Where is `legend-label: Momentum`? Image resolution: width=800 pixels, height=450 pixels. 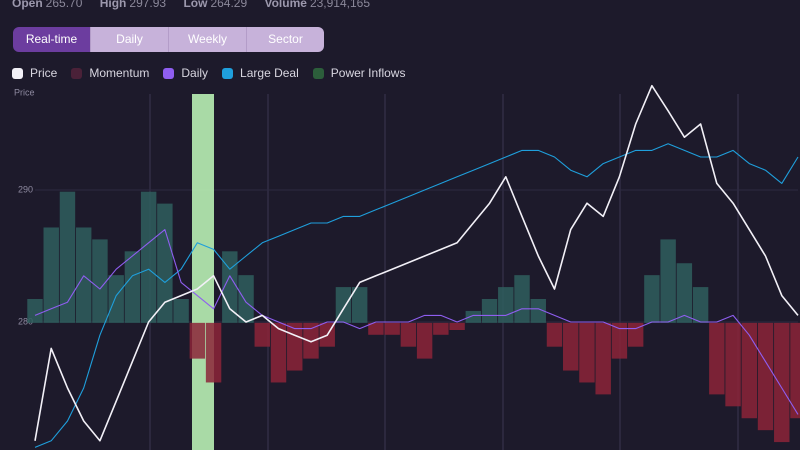 legend-label: Momentum is located at coordinates (119, 73).